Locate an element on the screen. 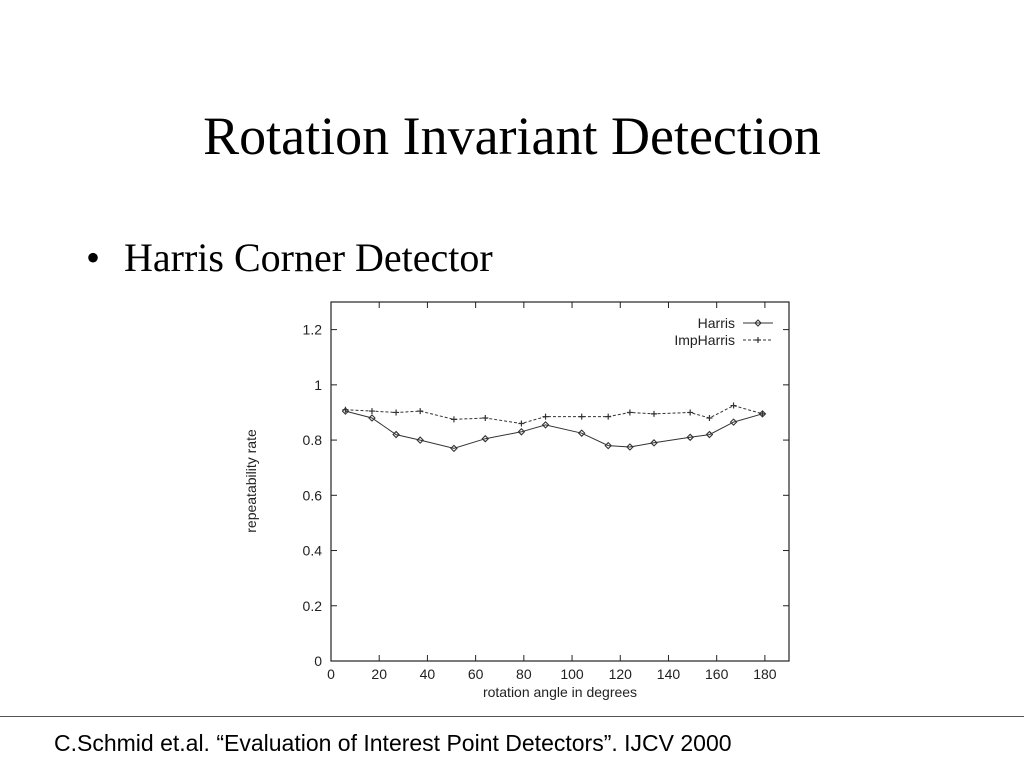 The width and height of the screenshot is (1024, 768). harris-series-line is located at coordinates (554, 429).